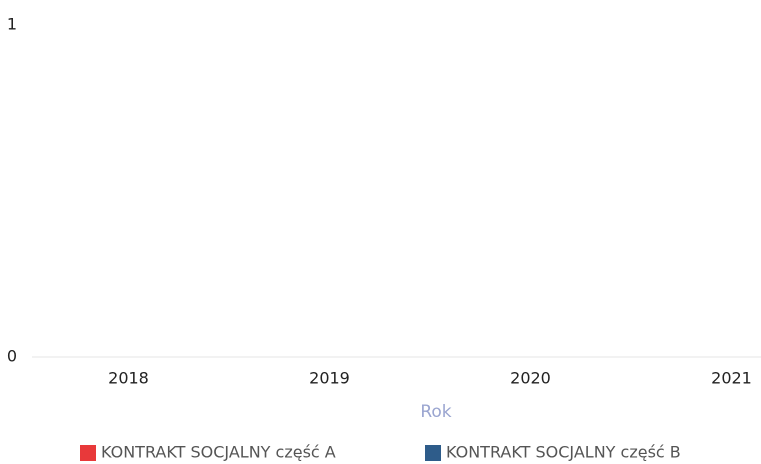 This screenshot has width=761, height=464. Describe the element at coordinates (530, 378) in the screenshot. I see `x-tick-label: 2020` at that location.